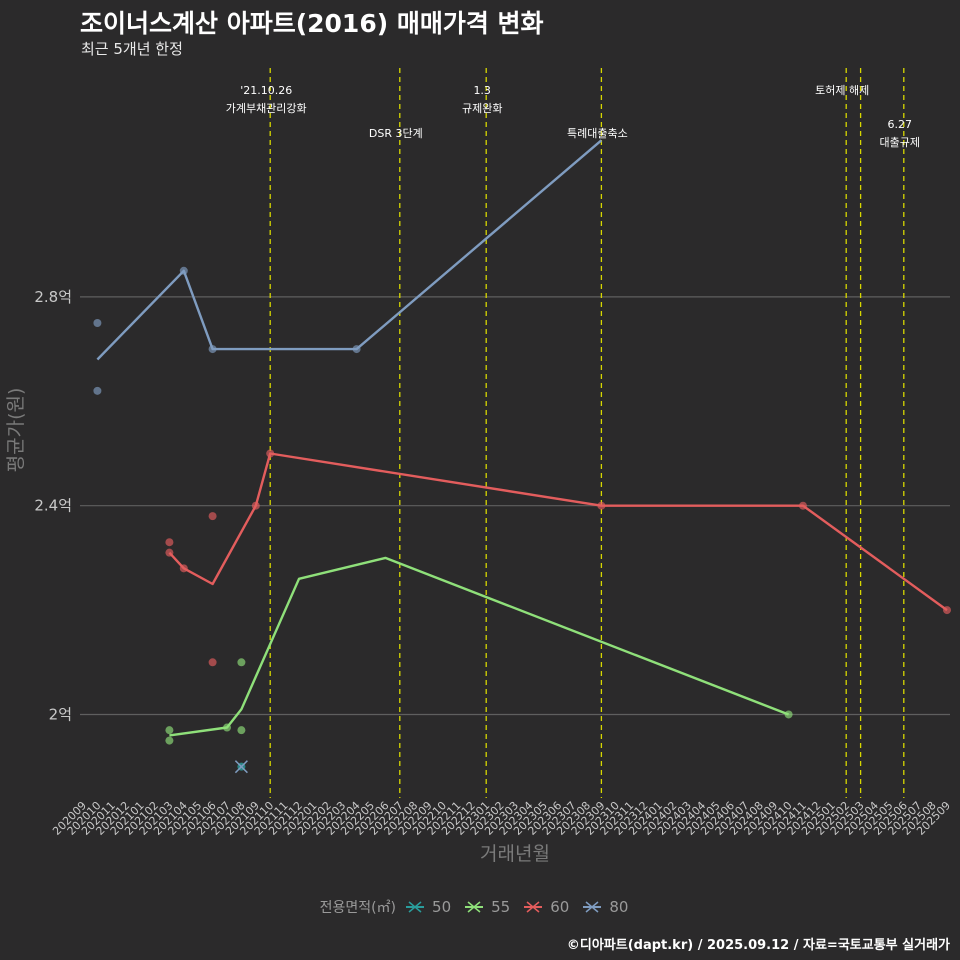  I want to click on legend-title: 전용면적(㎡), so click(358, 908).